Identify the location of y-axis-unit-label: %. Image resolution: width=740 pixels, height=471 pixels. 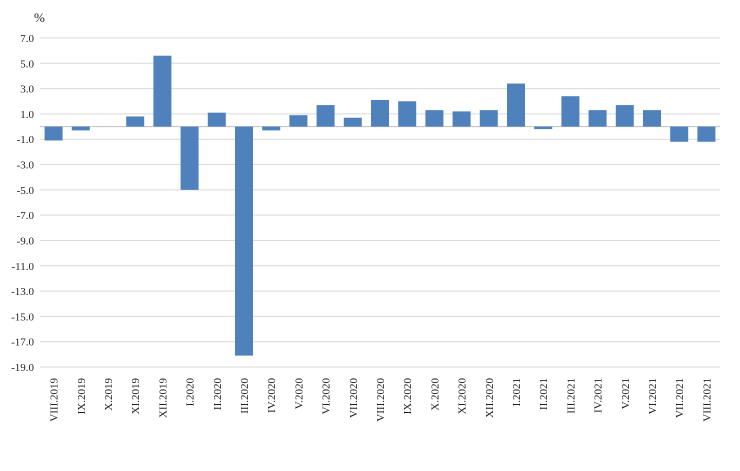
(39, 17).